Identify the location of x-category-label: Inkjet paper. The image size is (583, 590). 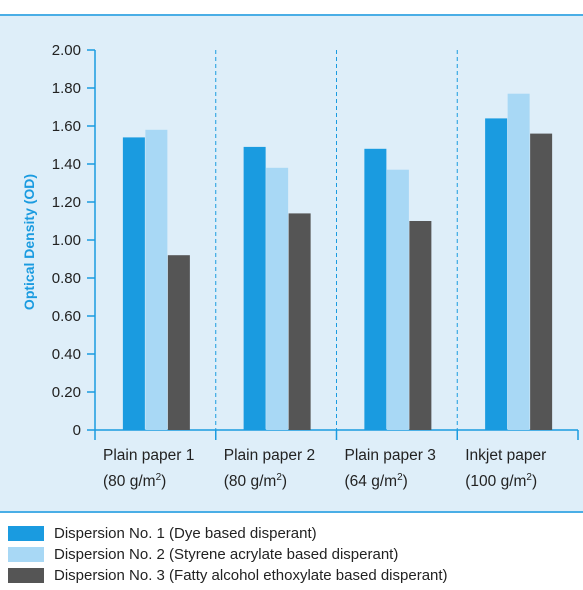
(505, 455).